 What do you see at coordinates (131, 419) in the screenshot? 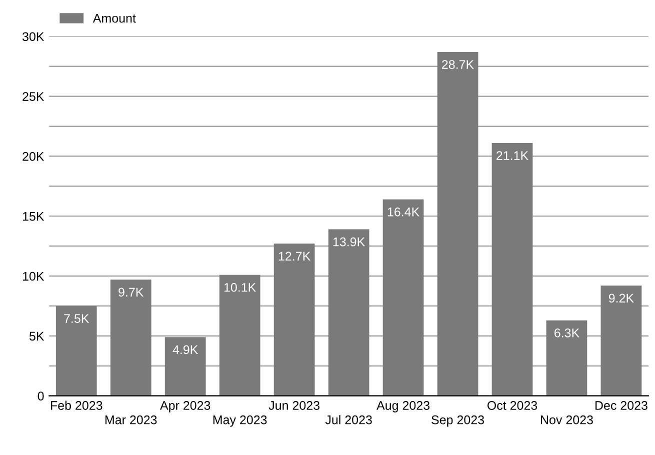
I see `x-tick-label: Mar 2023` at bounding box center [131, 419].